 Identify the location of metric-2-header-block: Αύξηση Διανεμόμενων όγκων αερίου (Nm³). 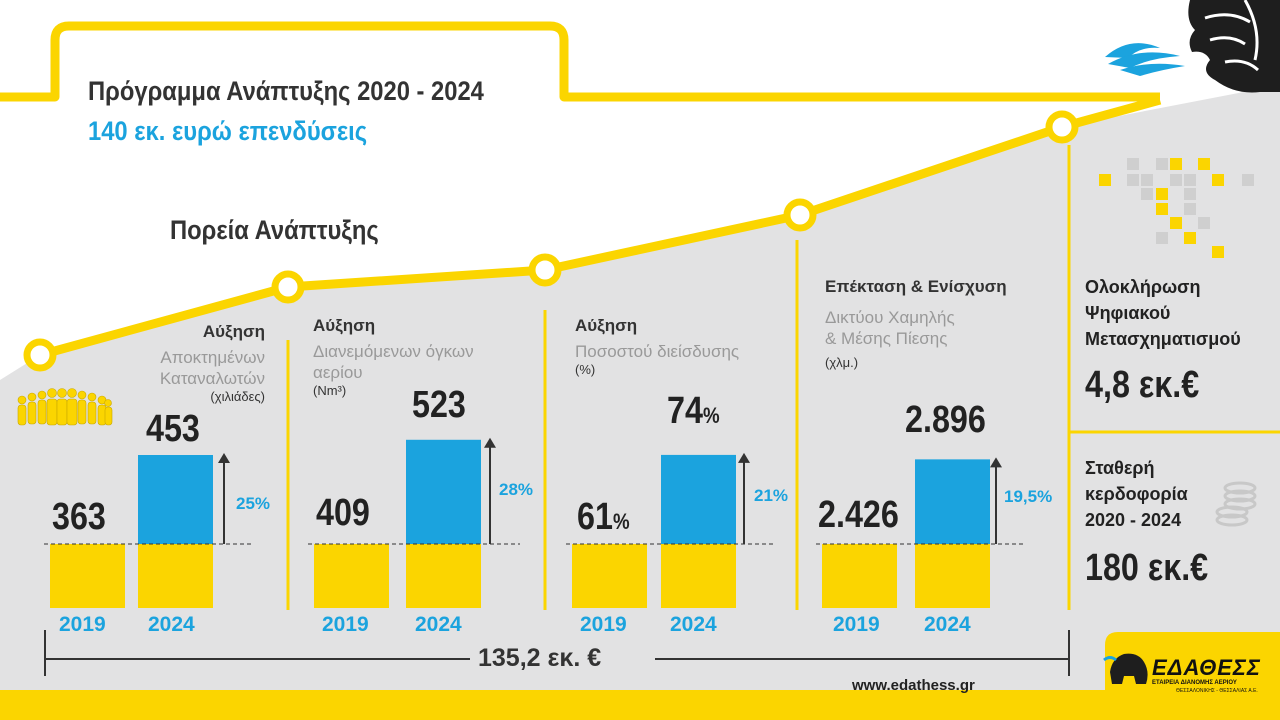
(428, 357).